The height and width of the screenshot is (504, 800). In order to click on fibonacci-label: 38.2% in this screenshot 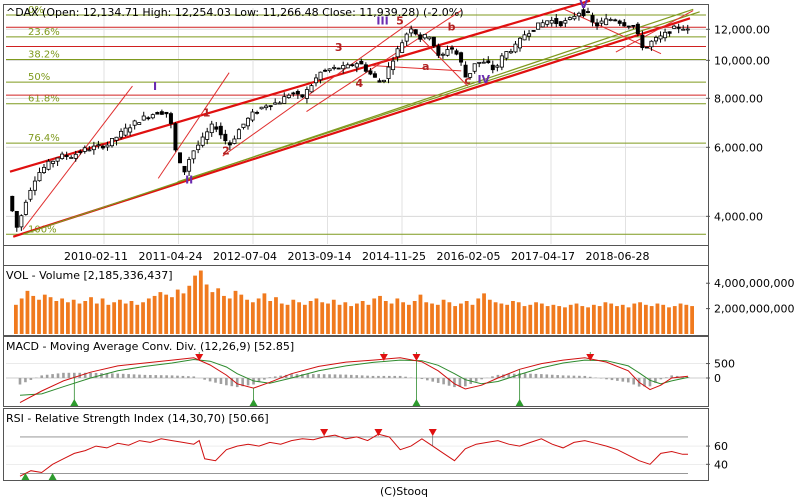, I will do `click(44, 54)`.